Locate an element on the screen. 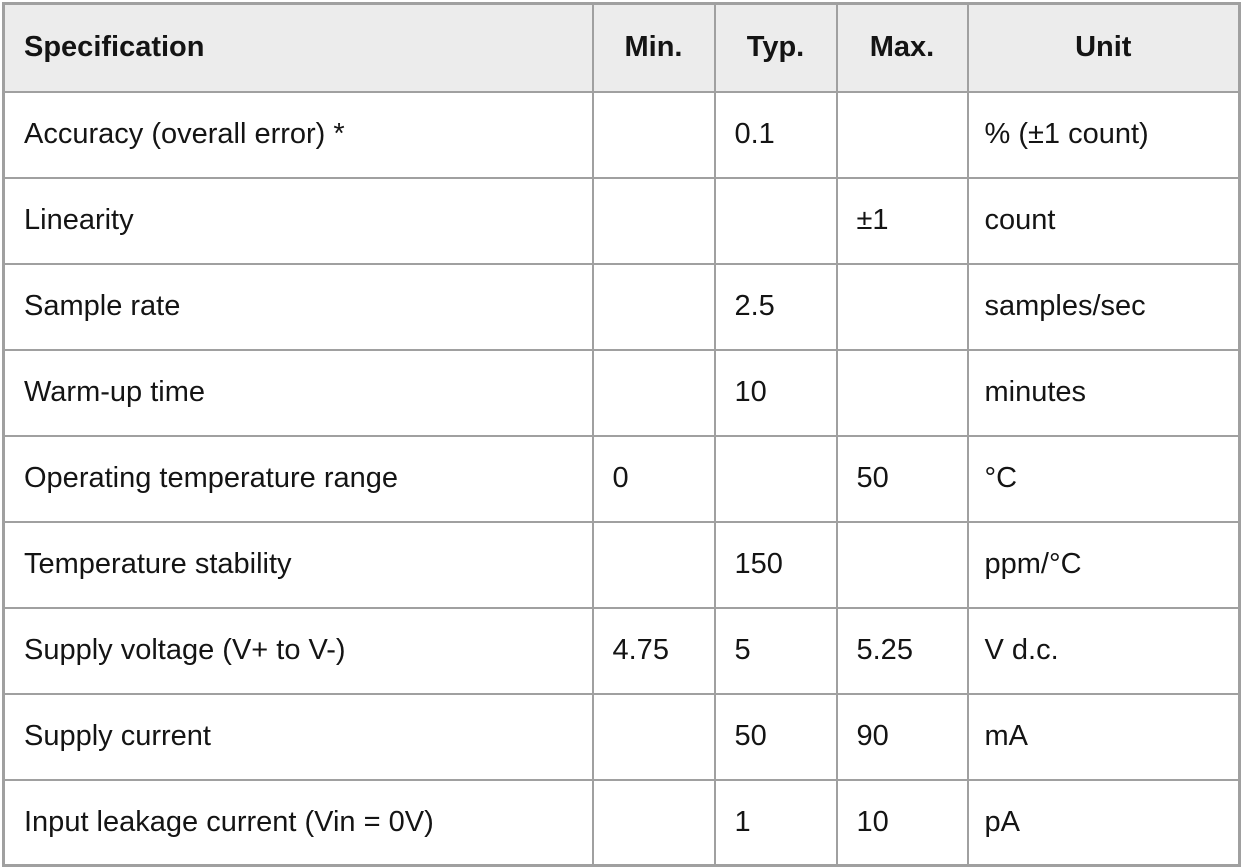 Image resolution: width=1245 pixels, height=868 pixels. table-row: Temperature stability 150 ppm/°C is located at coordinates (621, 564).